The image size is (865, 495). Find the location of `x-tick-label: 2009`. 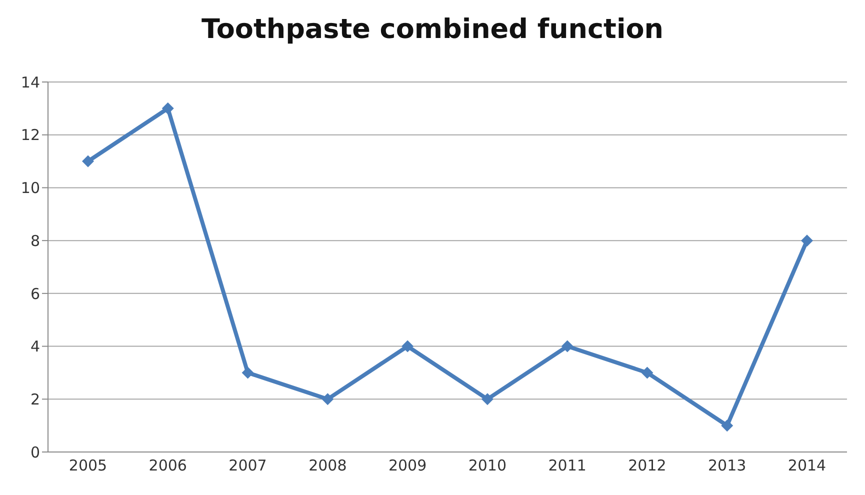

x-tick-label: 2009 is located at coordinates (407, 465).